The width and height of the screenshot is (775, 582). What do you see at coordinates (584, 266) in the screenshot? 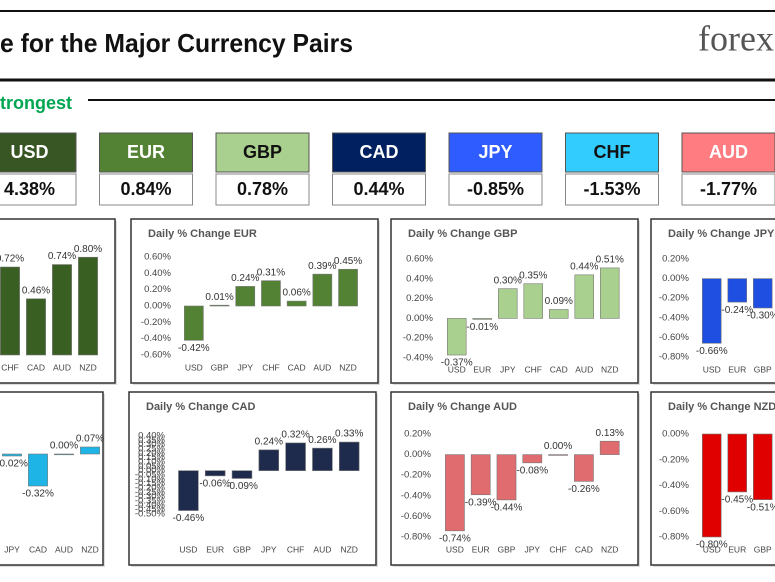
I see `data-label: 0.44%` at bounding box center [584, 266].